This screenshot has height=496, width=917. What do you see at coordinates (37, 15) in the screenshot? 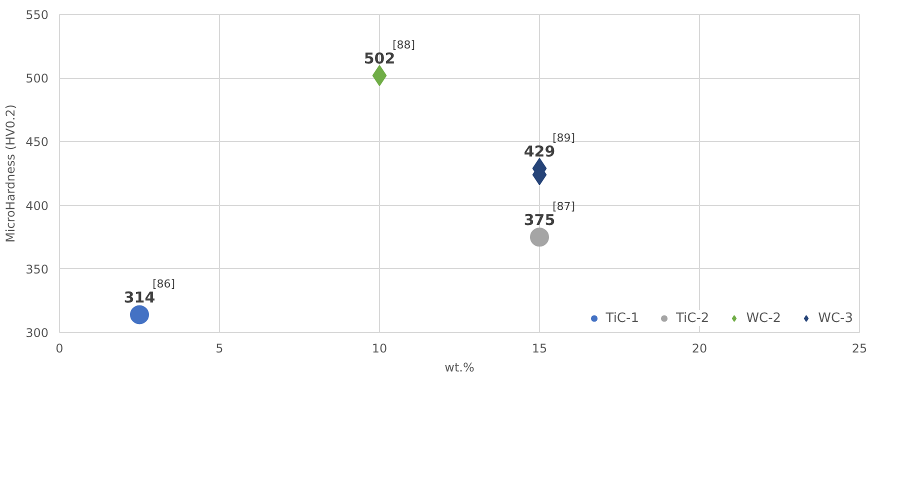
I see `y-tick-label: 550` at bounding box center [37, 15].